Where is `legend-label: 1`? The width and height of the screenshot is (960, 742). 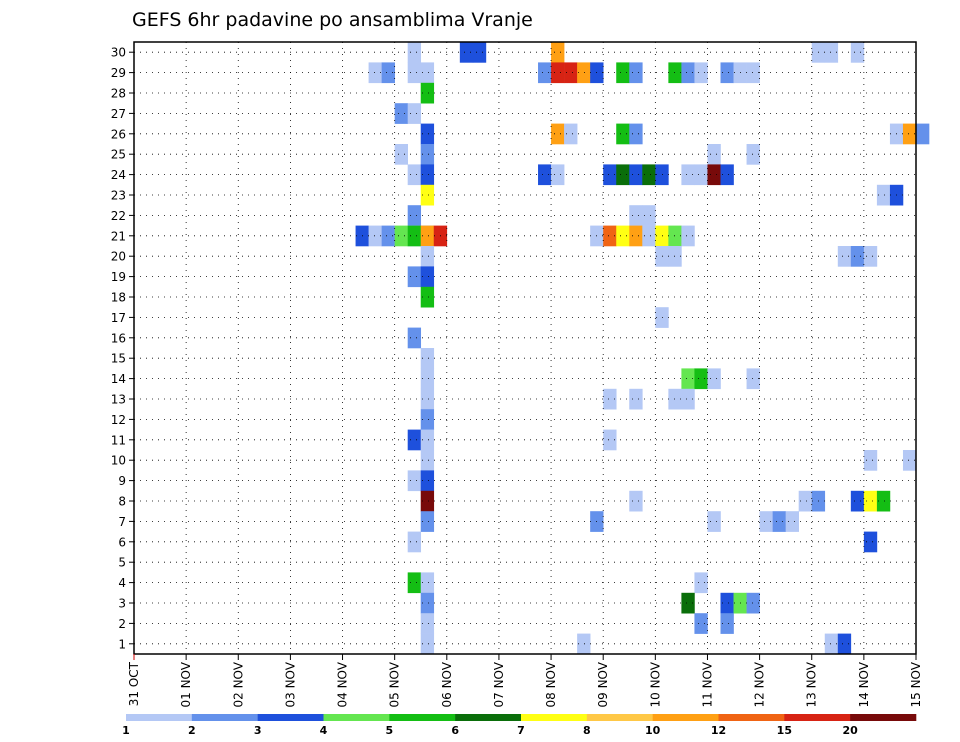
legend-label: 1 is located at coordinates (126, 730).